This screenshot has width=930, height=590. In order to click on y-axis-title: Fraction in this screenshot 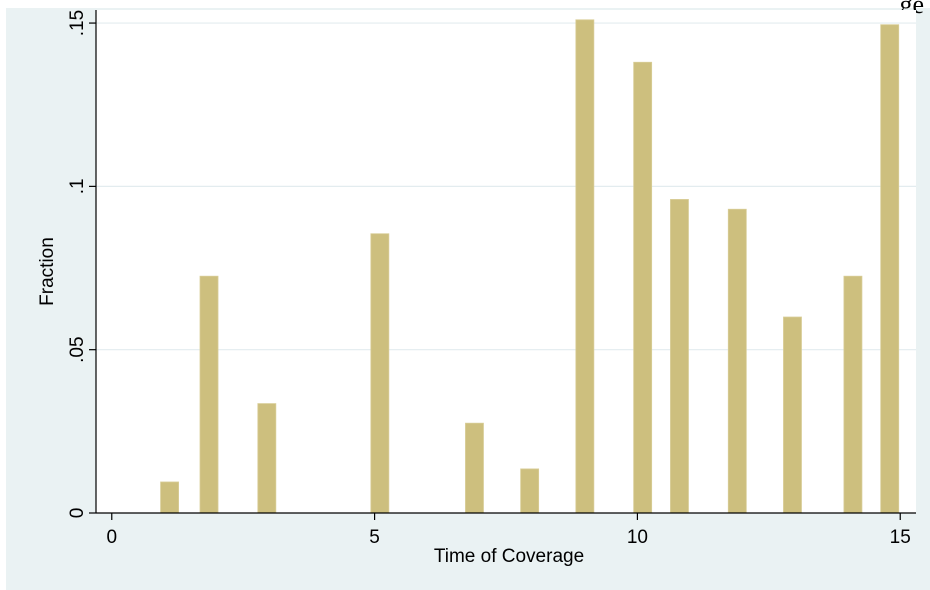, I will do `click(47, 271)`.